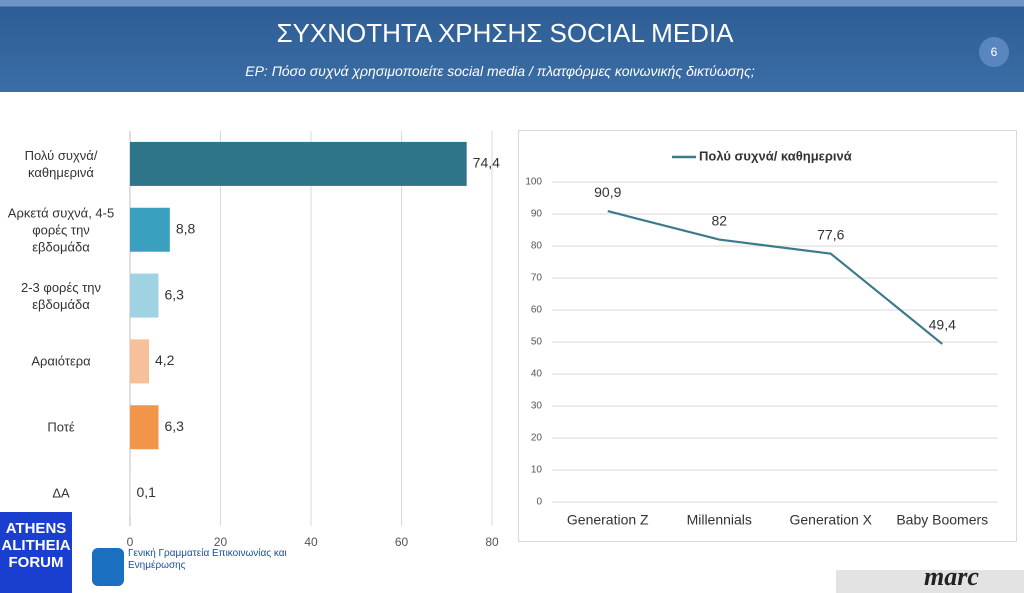 This screenshot has width=1024, height=593. Describe the element at coordinates (61, 295) in the screenshot. I see `category-label: 2-3 φορές την εβδομάδα` at that location.